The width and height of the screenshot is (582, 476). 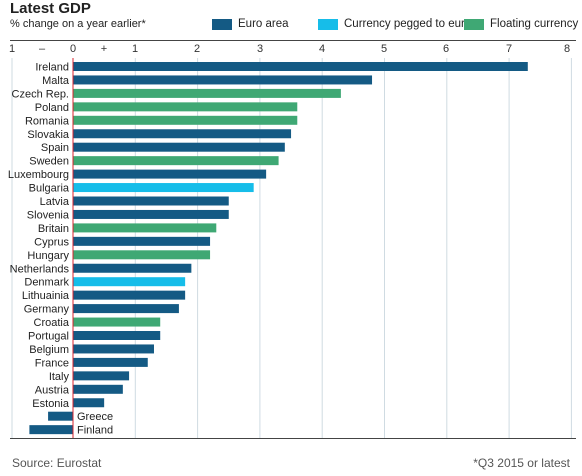 I want to click on category-label: Germany, so click(x=47, y=310).